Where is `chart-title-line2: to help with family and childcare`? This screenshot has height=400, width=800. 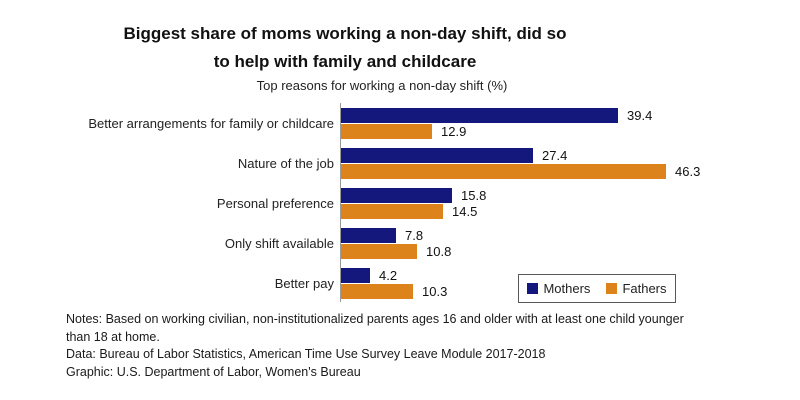
chart-title-line2: to help with family and childcare is located at coordinates (345, 61).